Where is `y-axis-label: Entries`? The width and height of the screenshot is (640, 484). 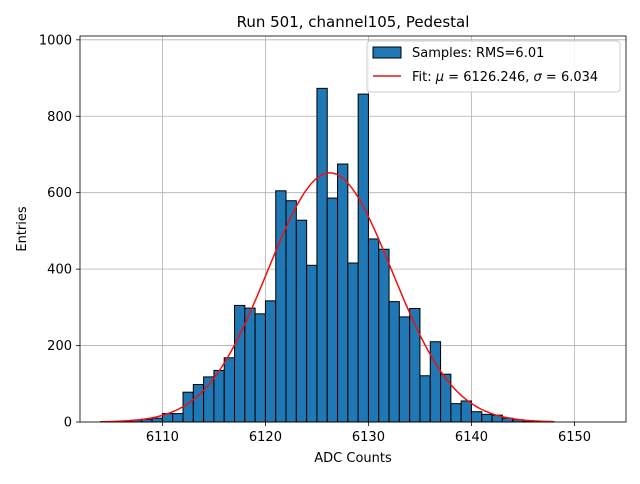 y-axis-label: Entries is located at coordinates (22, 229).